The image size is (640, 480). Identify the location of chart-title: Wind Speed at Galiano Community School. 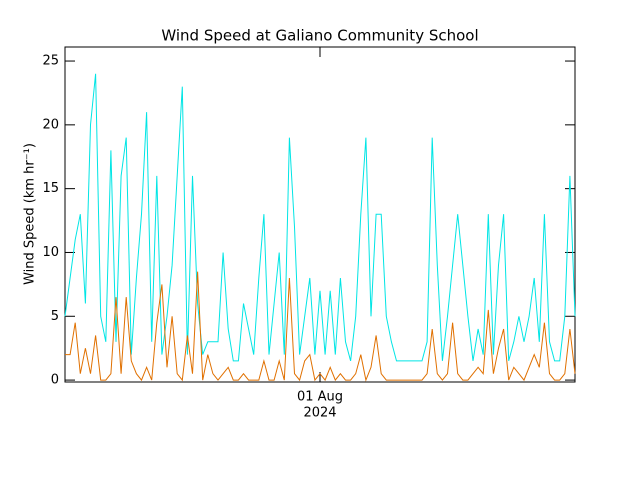
(319, 36).